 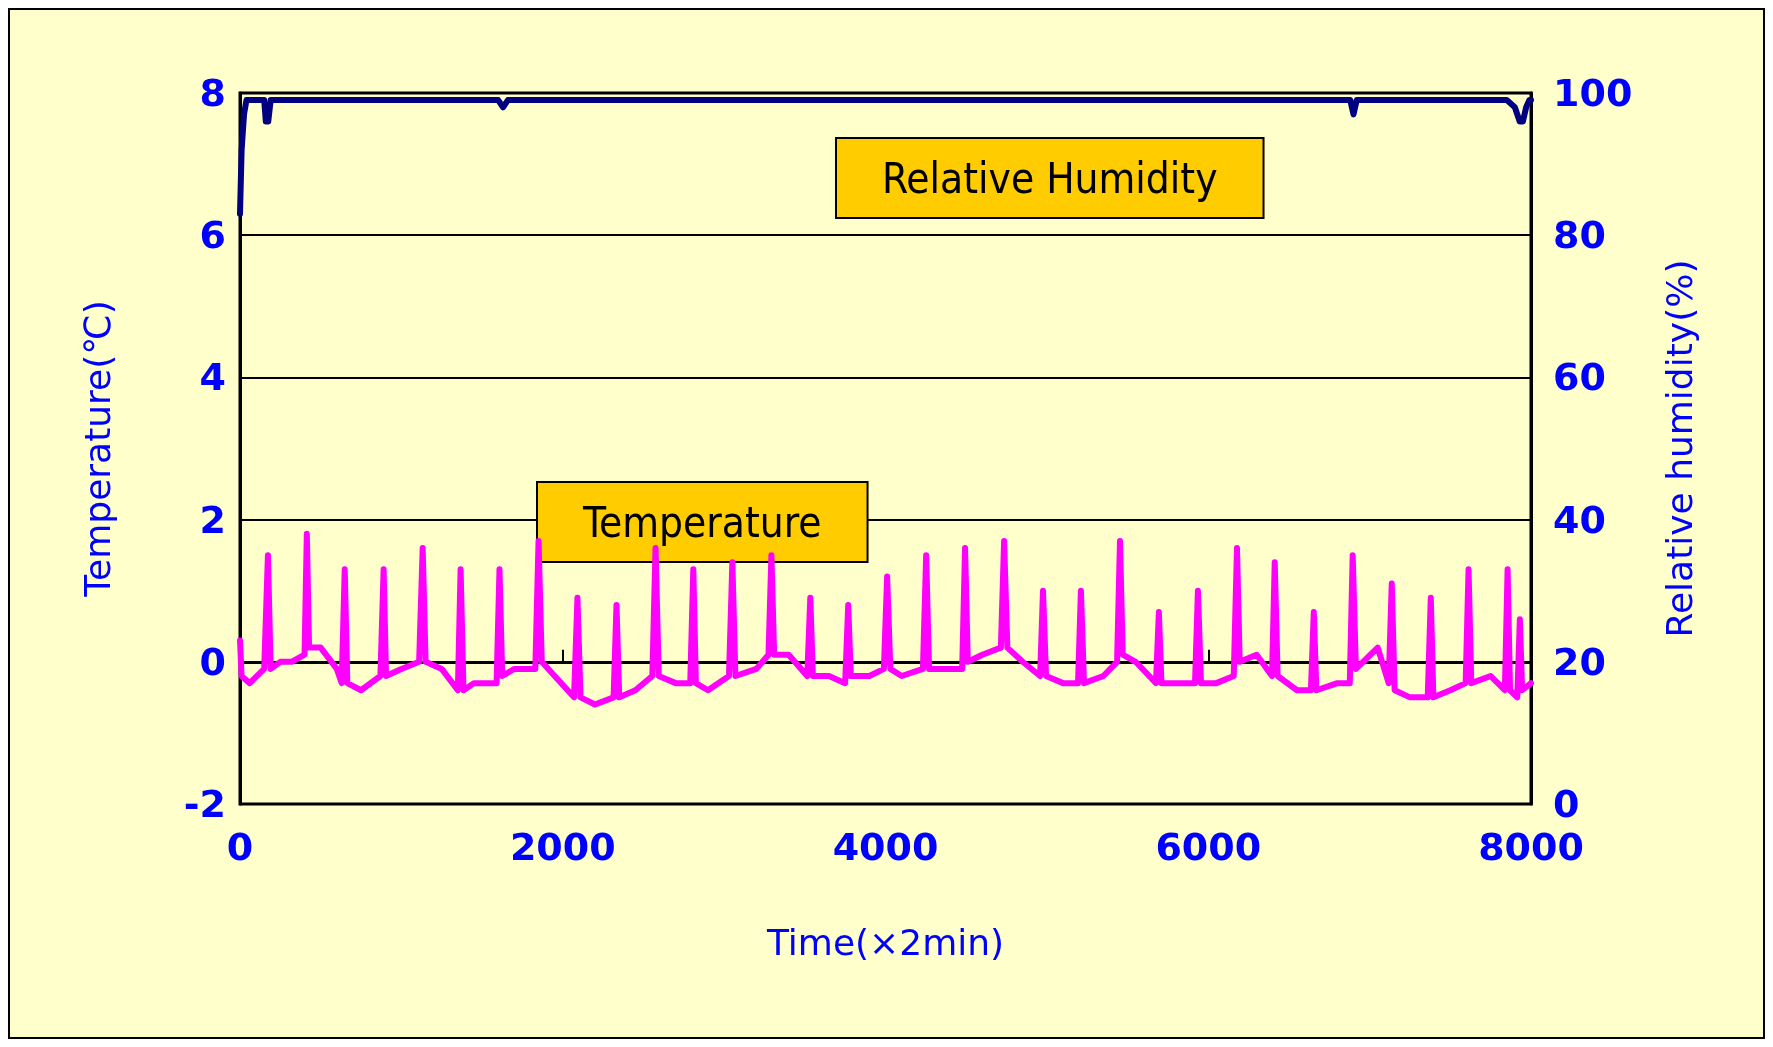 What do you see at coordinates (885, 847) in the screenshot?
I see `x-tick-label: 4000` at bounding box center [885, 847].